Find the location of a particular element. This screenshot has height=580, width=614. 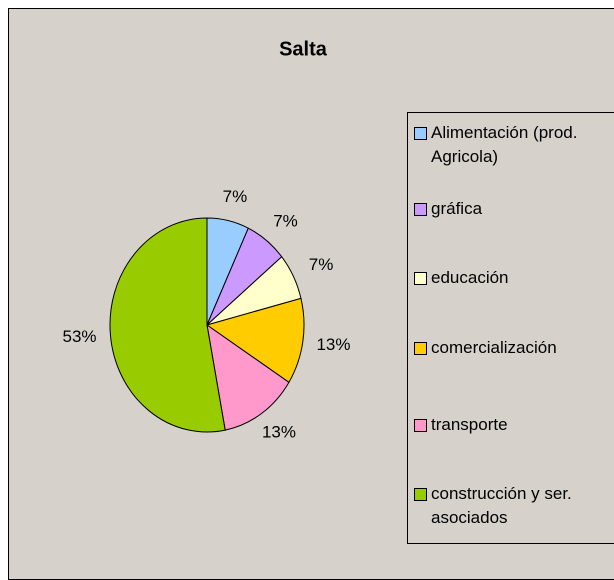

legend-entry: comercialización is located at coordinates (514, 348).